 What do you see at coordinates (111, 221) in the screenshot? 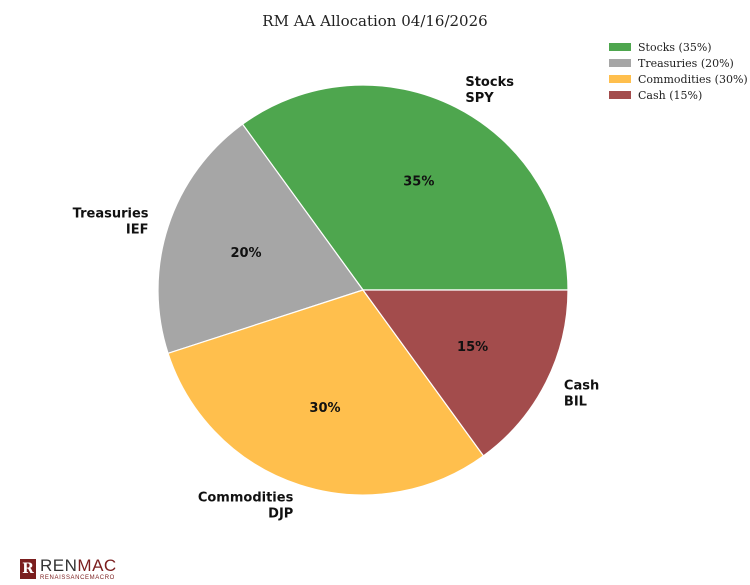
I see `slice-label-treasuries: Treasuries IEF` at bounding box center [111, 221].